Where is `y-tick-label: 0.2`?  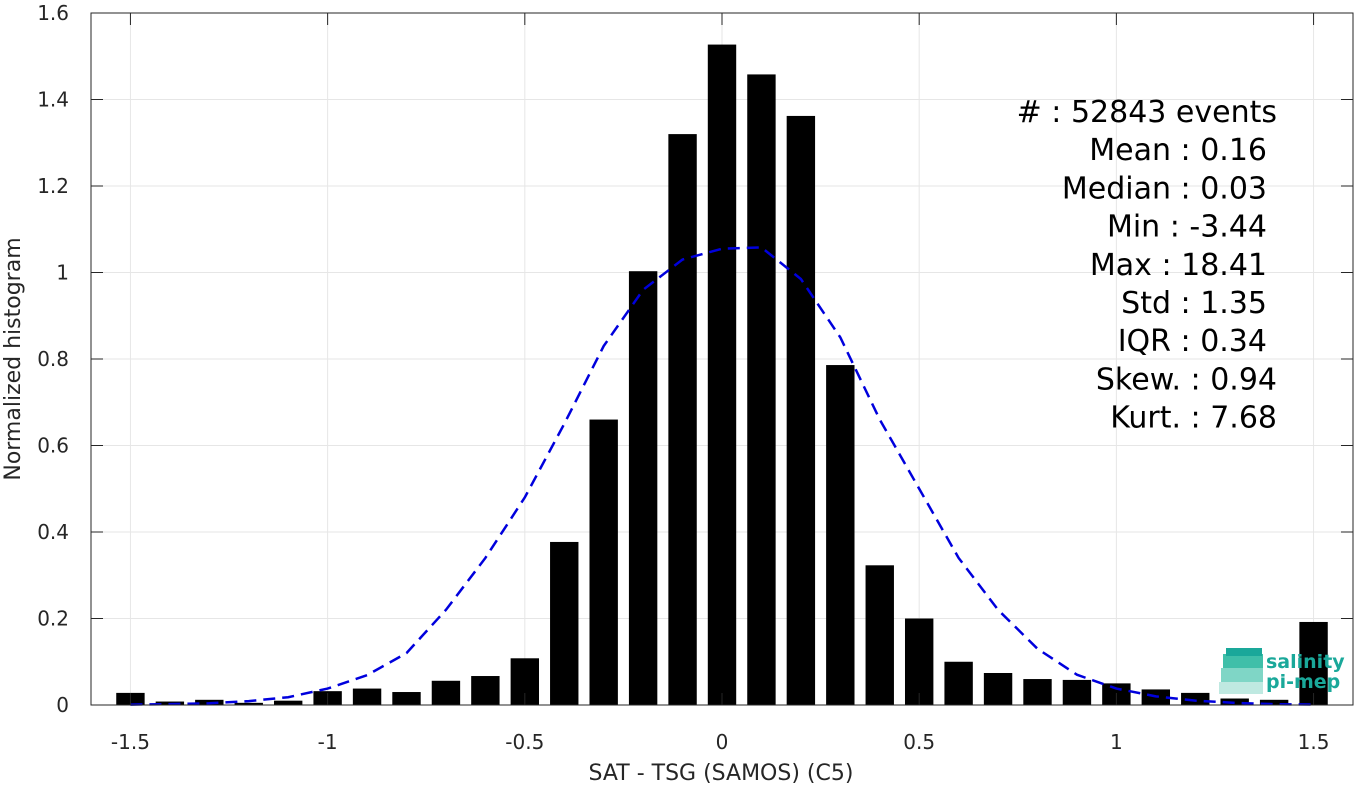
y-tick-label: 0.2 is located at coordinates (53, 619).